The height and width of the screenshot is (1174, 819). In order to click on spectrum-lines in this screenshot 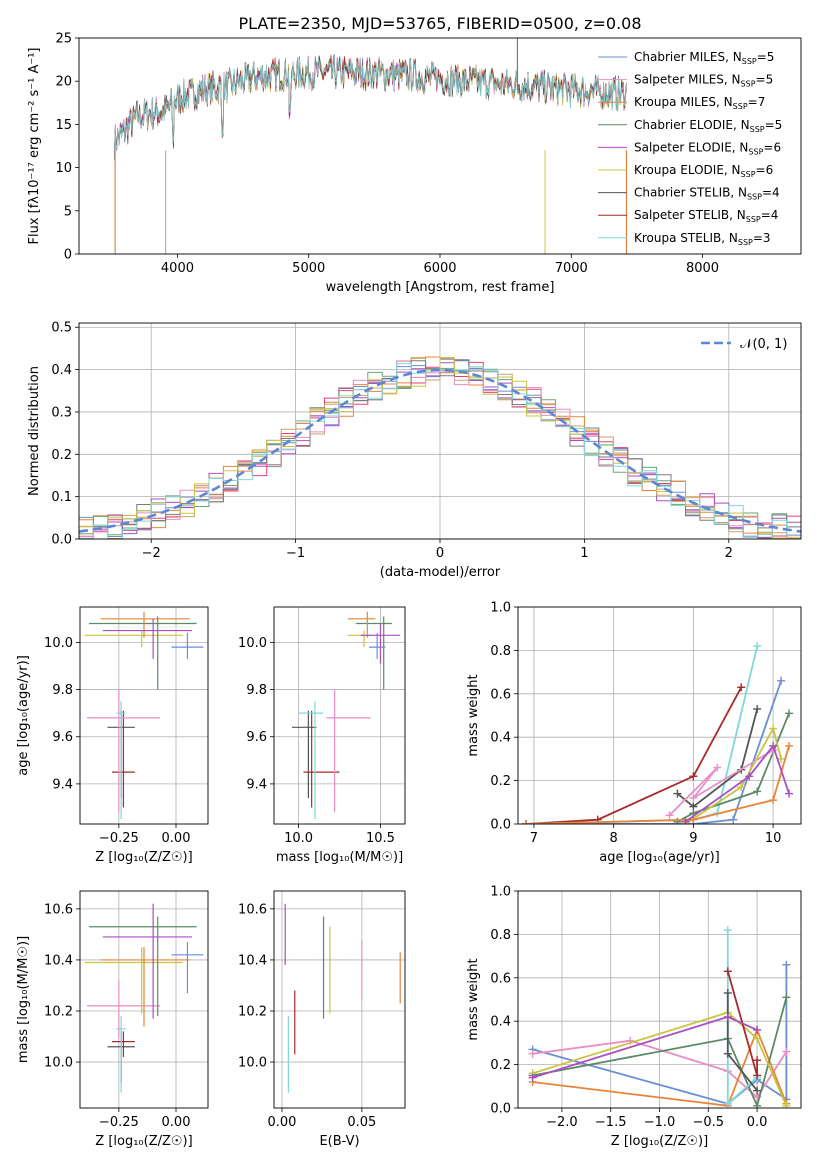, I will do `click(370, 146)`.